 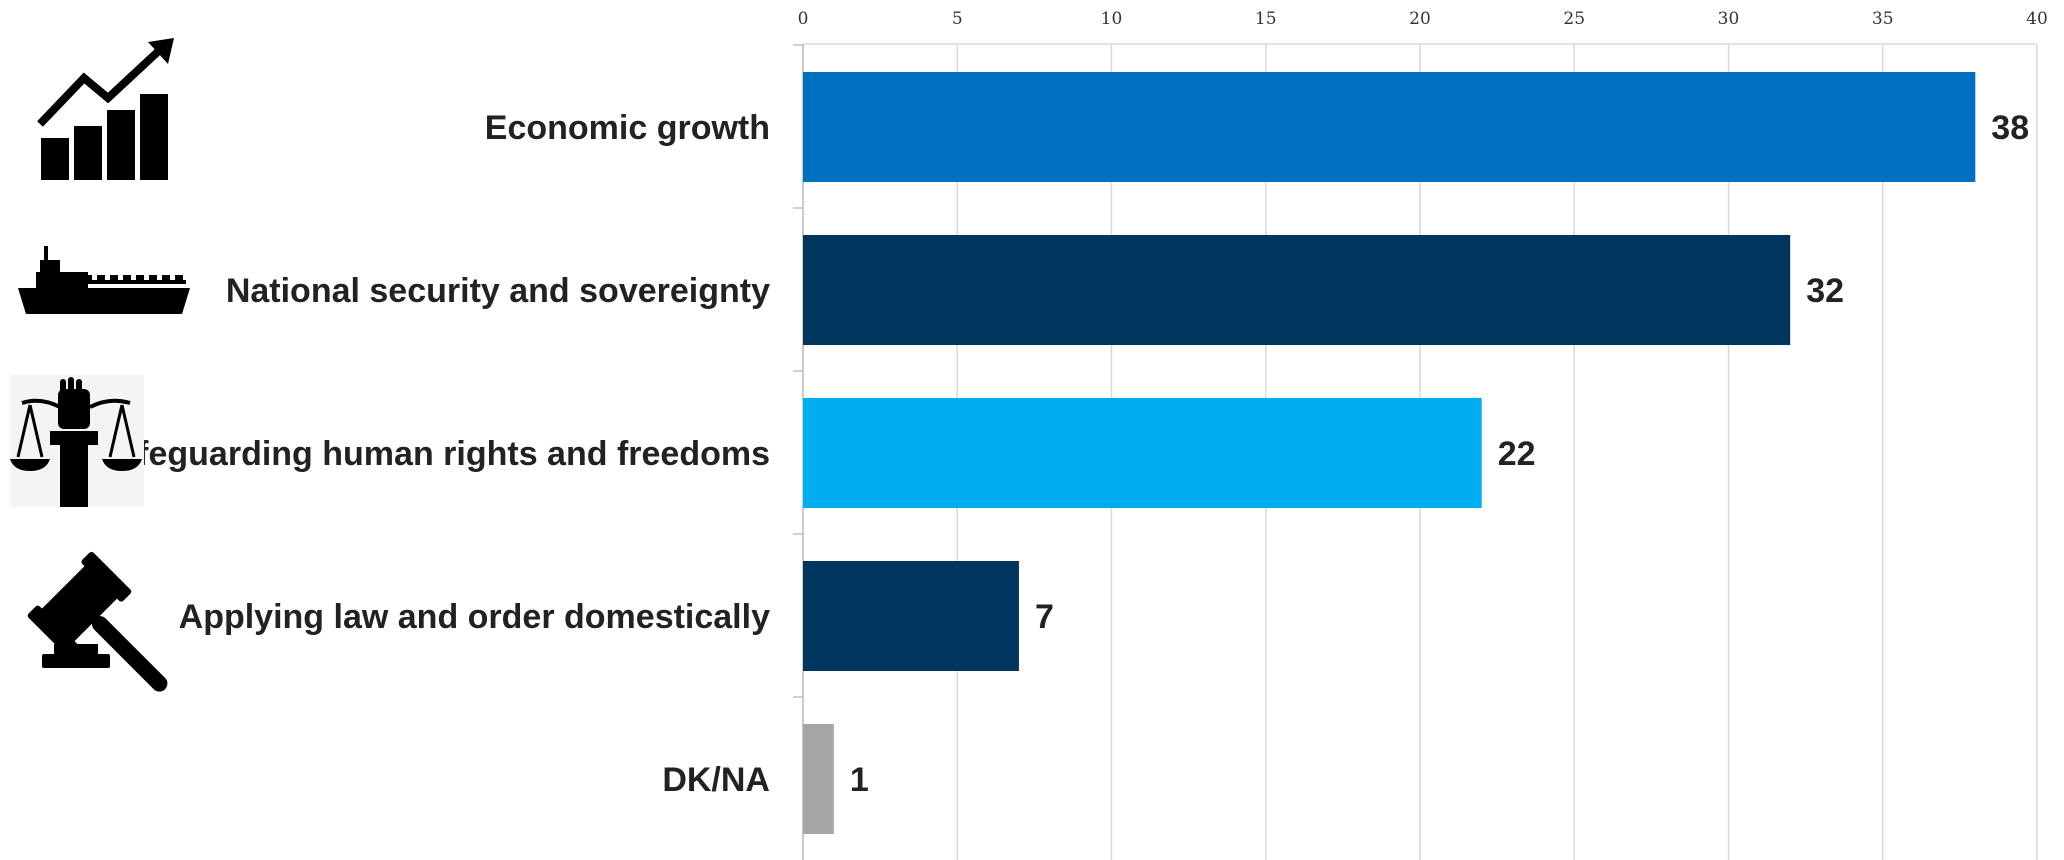 I want to click on data-label: 32, so click(x=1825, y=291).